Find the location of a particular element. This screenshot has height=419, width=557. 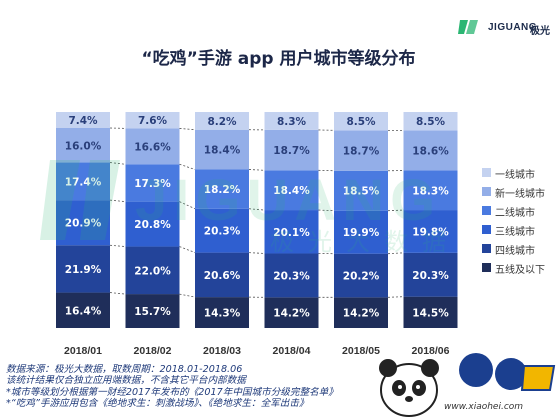

data-label: 18.4% is located at coordinates (291, 191).